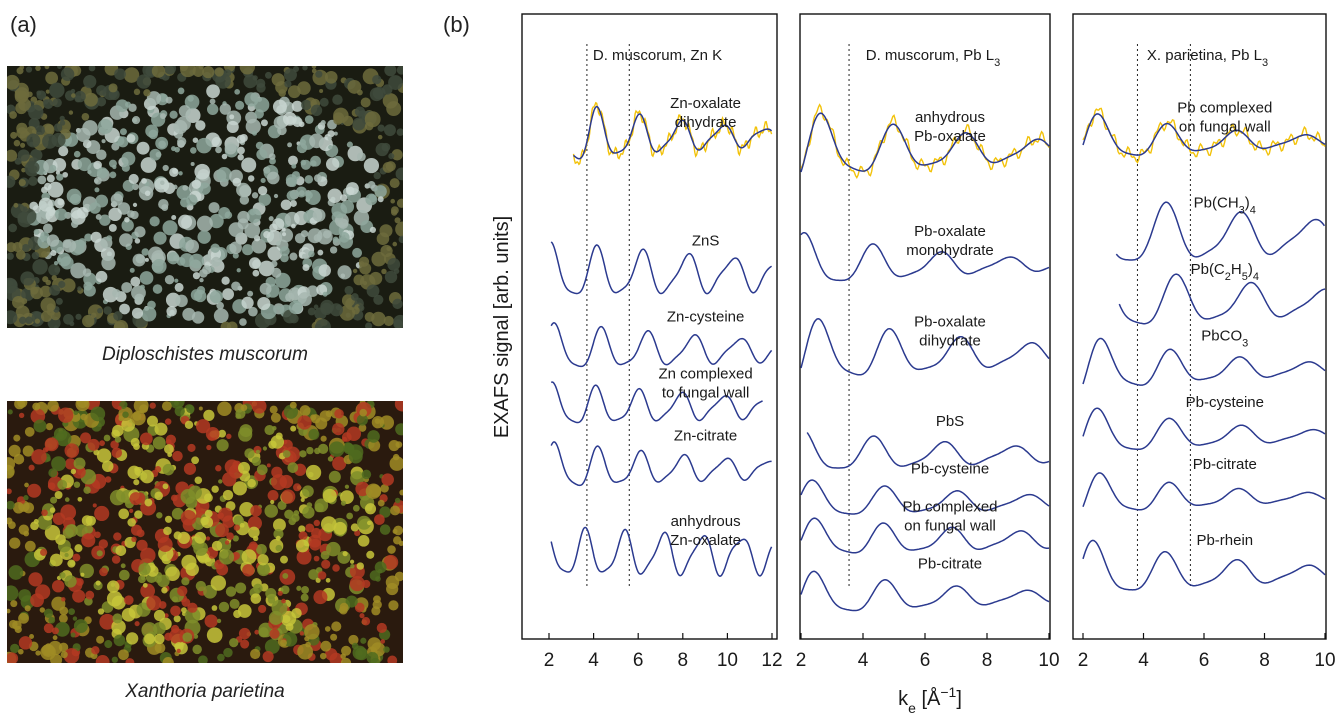  What do you see at coordinates (1224, 118) in the screenshot?
I see `series-label: Pb complexed on fungal wall` at bounding box center [1224, 118].